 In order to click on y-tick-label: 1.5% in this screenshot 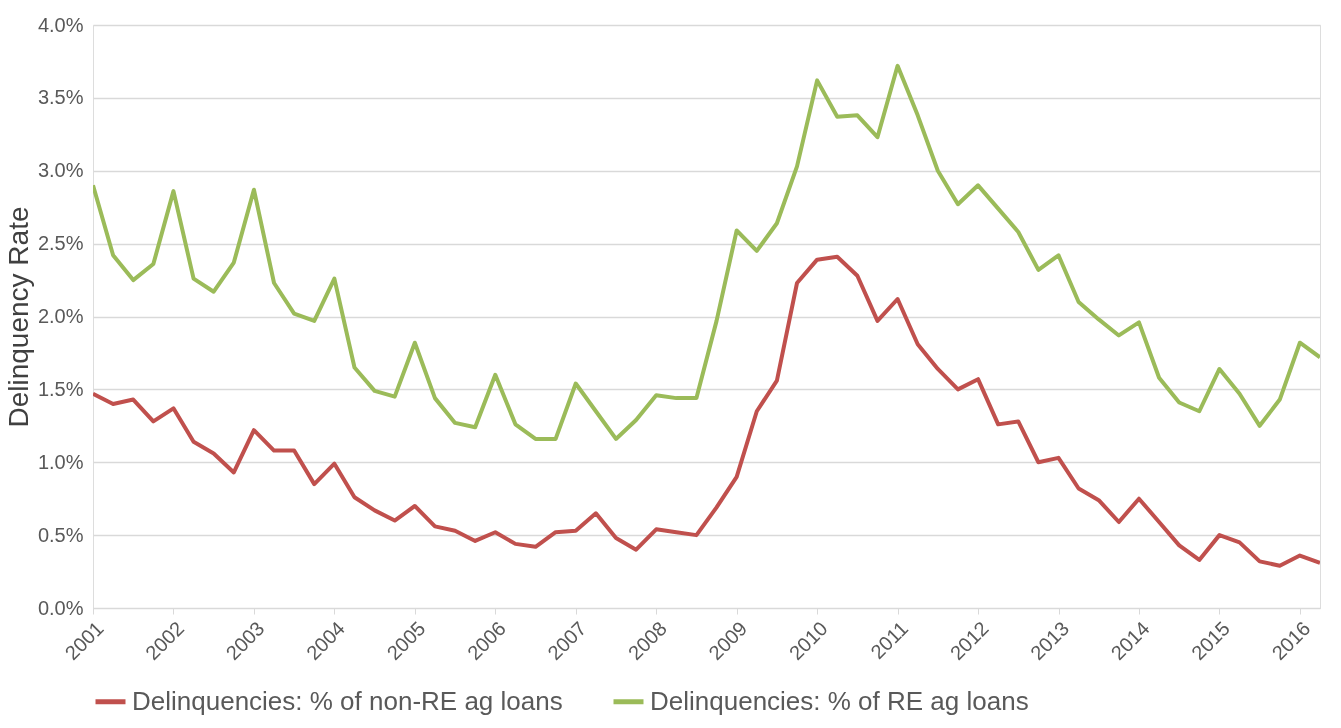, I will do `click(60, 388)`.